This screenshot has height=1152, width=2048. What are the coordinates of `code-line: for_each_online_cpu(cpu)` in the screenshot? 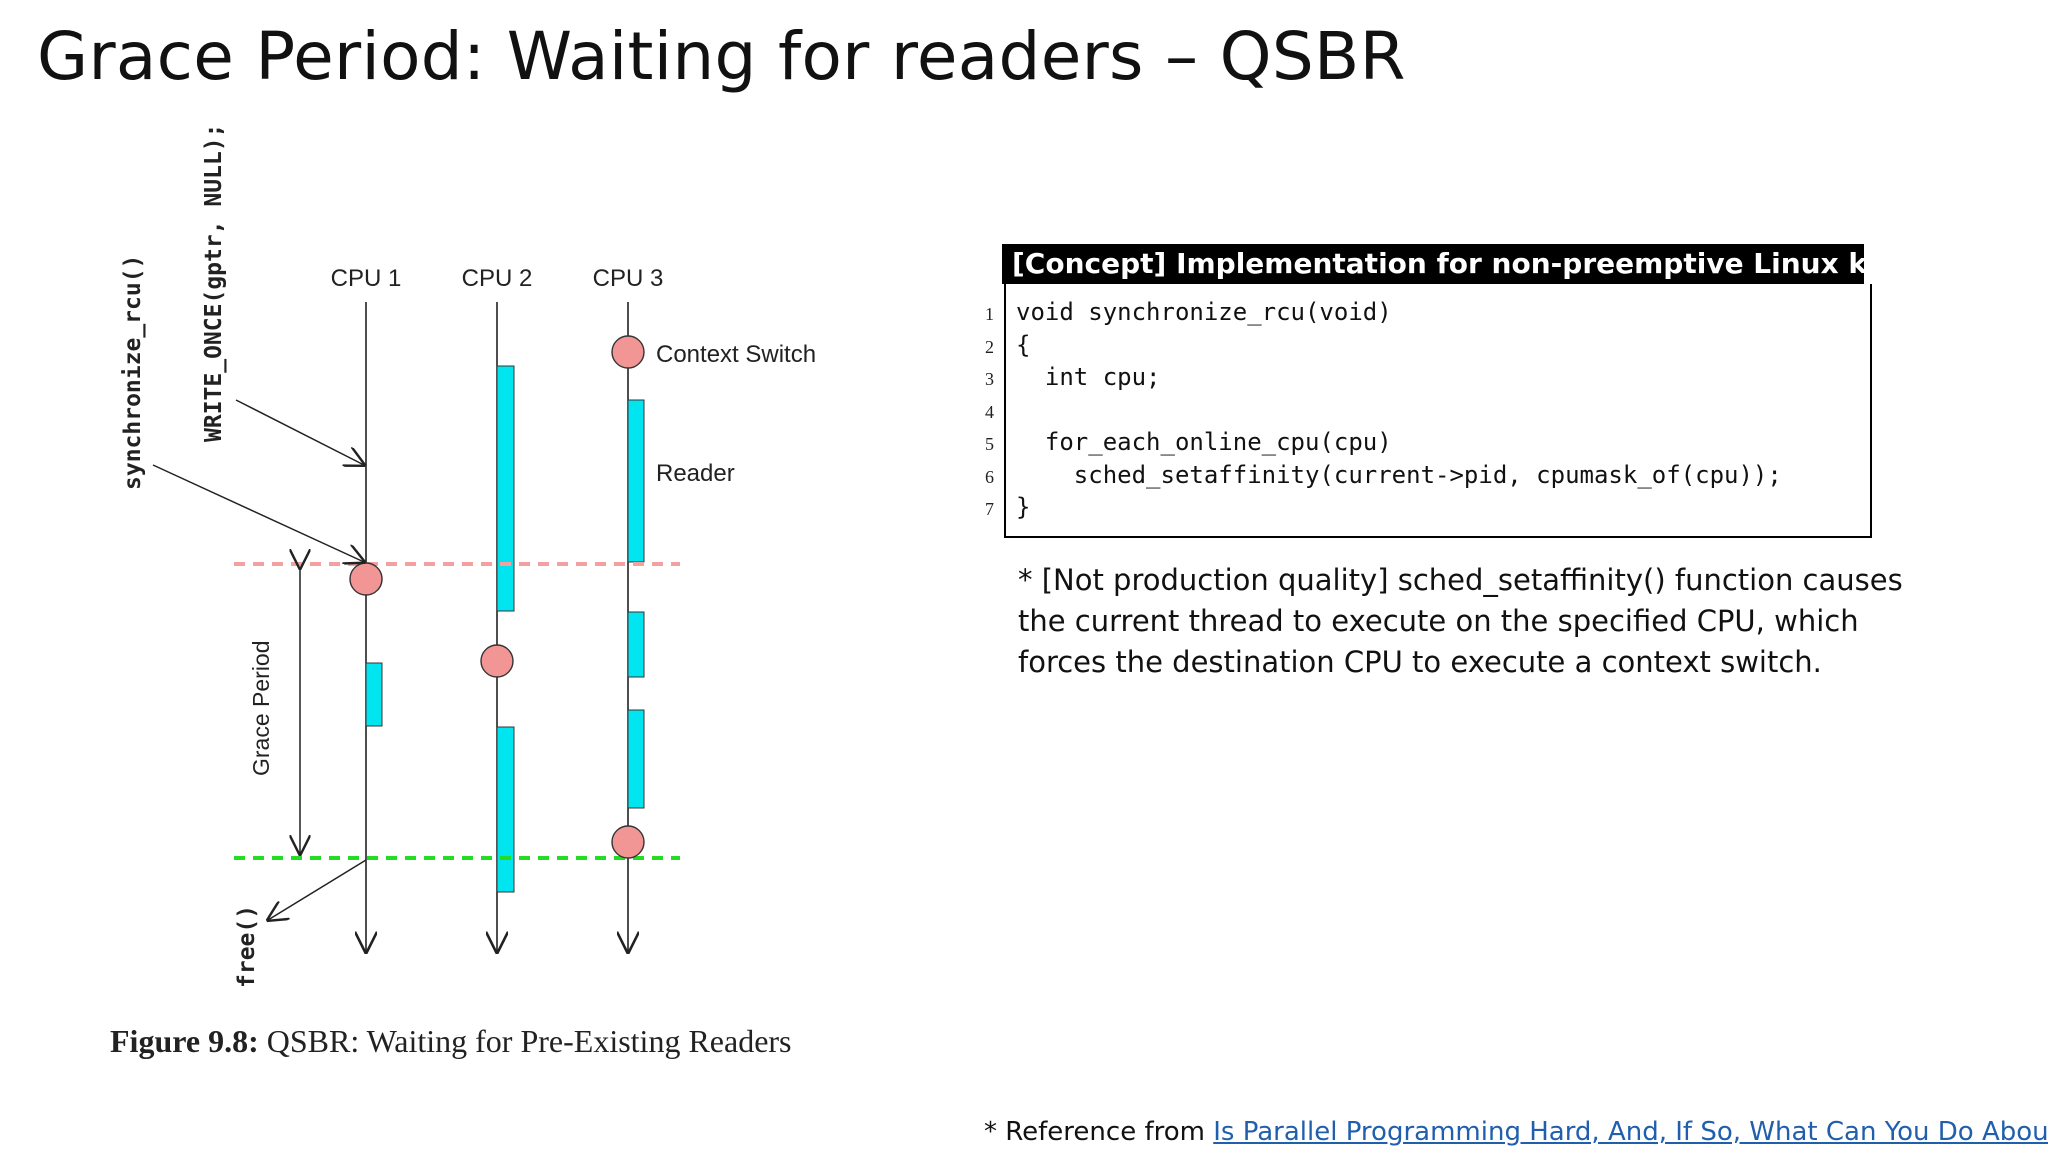 It's located at (1204, 442).